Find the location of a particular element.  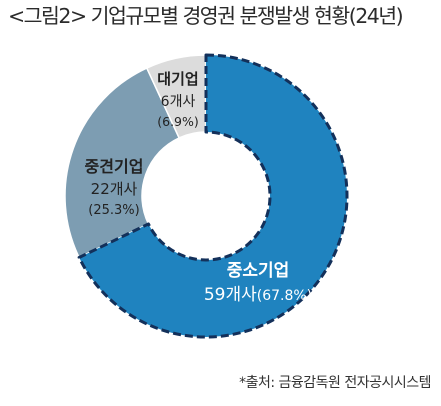

figure-title-period: (24년) is located at coordinates (376, 16).